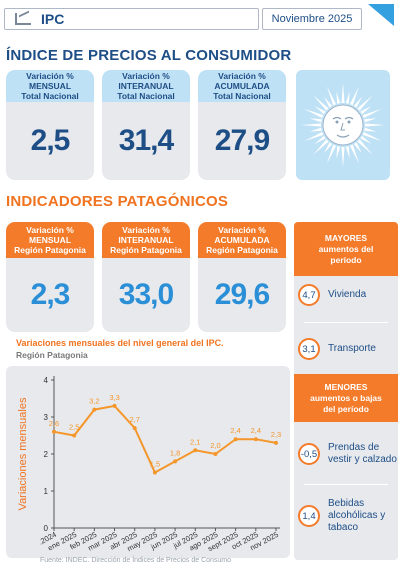 The image size is (400, 566). What do you see at coordinates (215, 445) in the screenshot?
I see `data-label: 2,0` at bounding box center [215, 445].